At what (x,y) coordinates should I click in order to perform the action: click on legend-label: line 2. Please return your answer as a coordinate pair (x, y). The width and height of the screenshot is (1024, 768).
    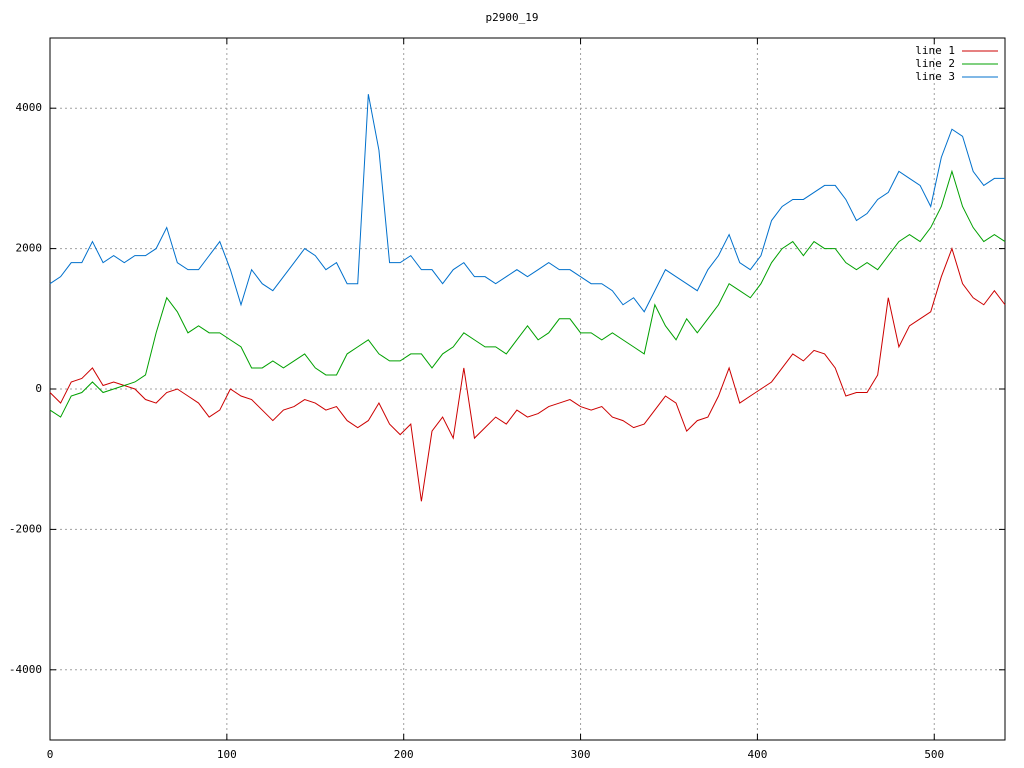
    Looking at the image, I should click on (935, 63).